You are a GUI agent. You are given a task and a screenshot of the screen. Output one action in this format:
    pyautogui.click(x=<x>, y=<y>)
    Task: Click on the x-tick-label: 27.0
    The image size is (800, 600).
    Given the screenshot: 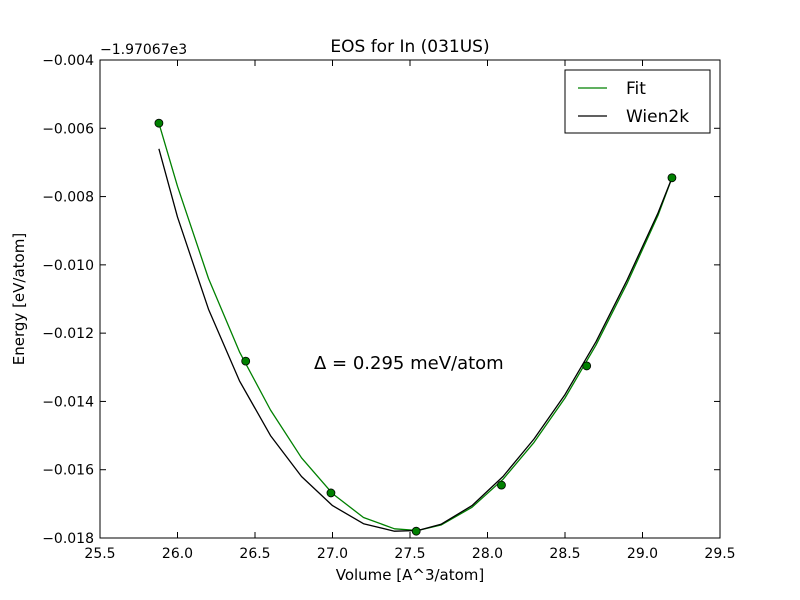 What is the action you would take?
    pyautogui.click(x=332, y=554)
    